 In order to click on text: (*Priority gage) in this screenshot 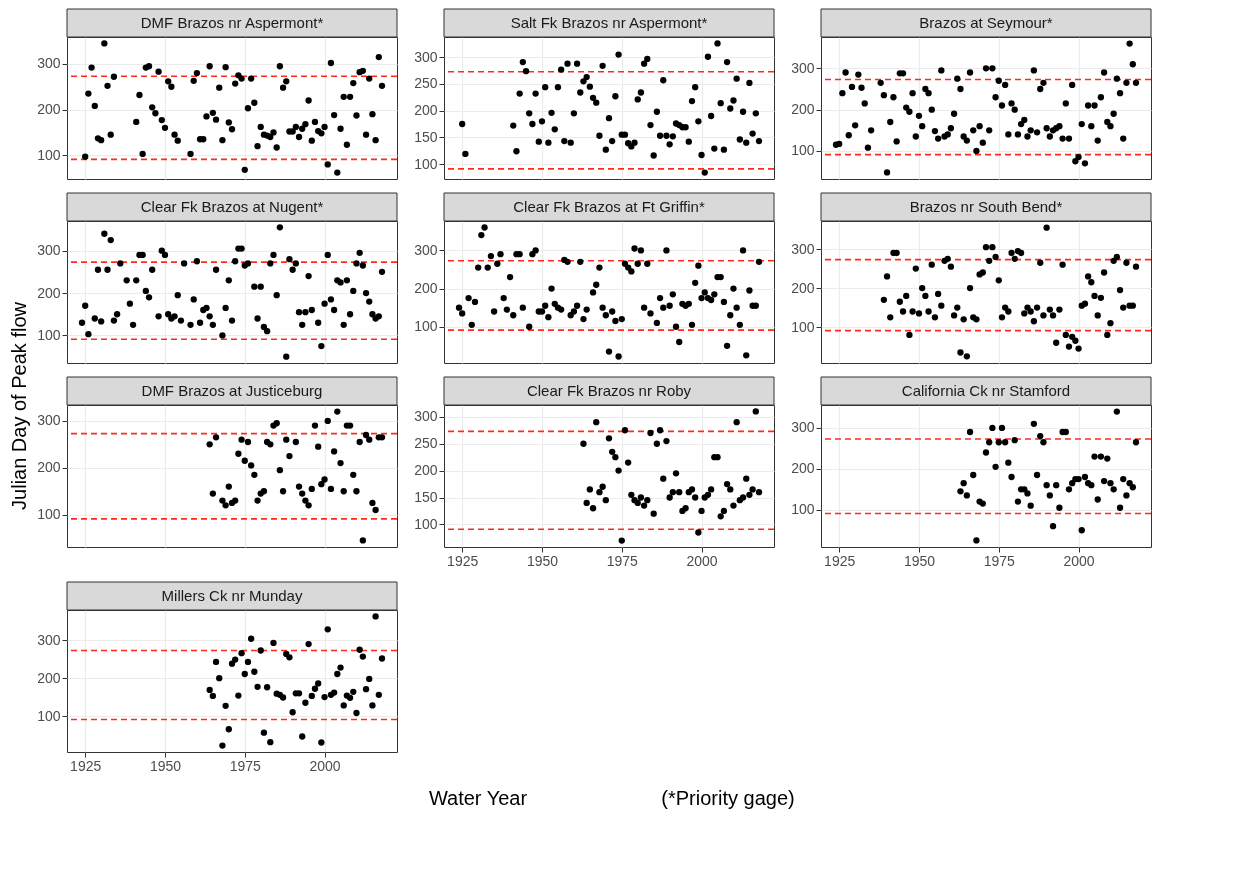, I will do `click(728, 798)`.